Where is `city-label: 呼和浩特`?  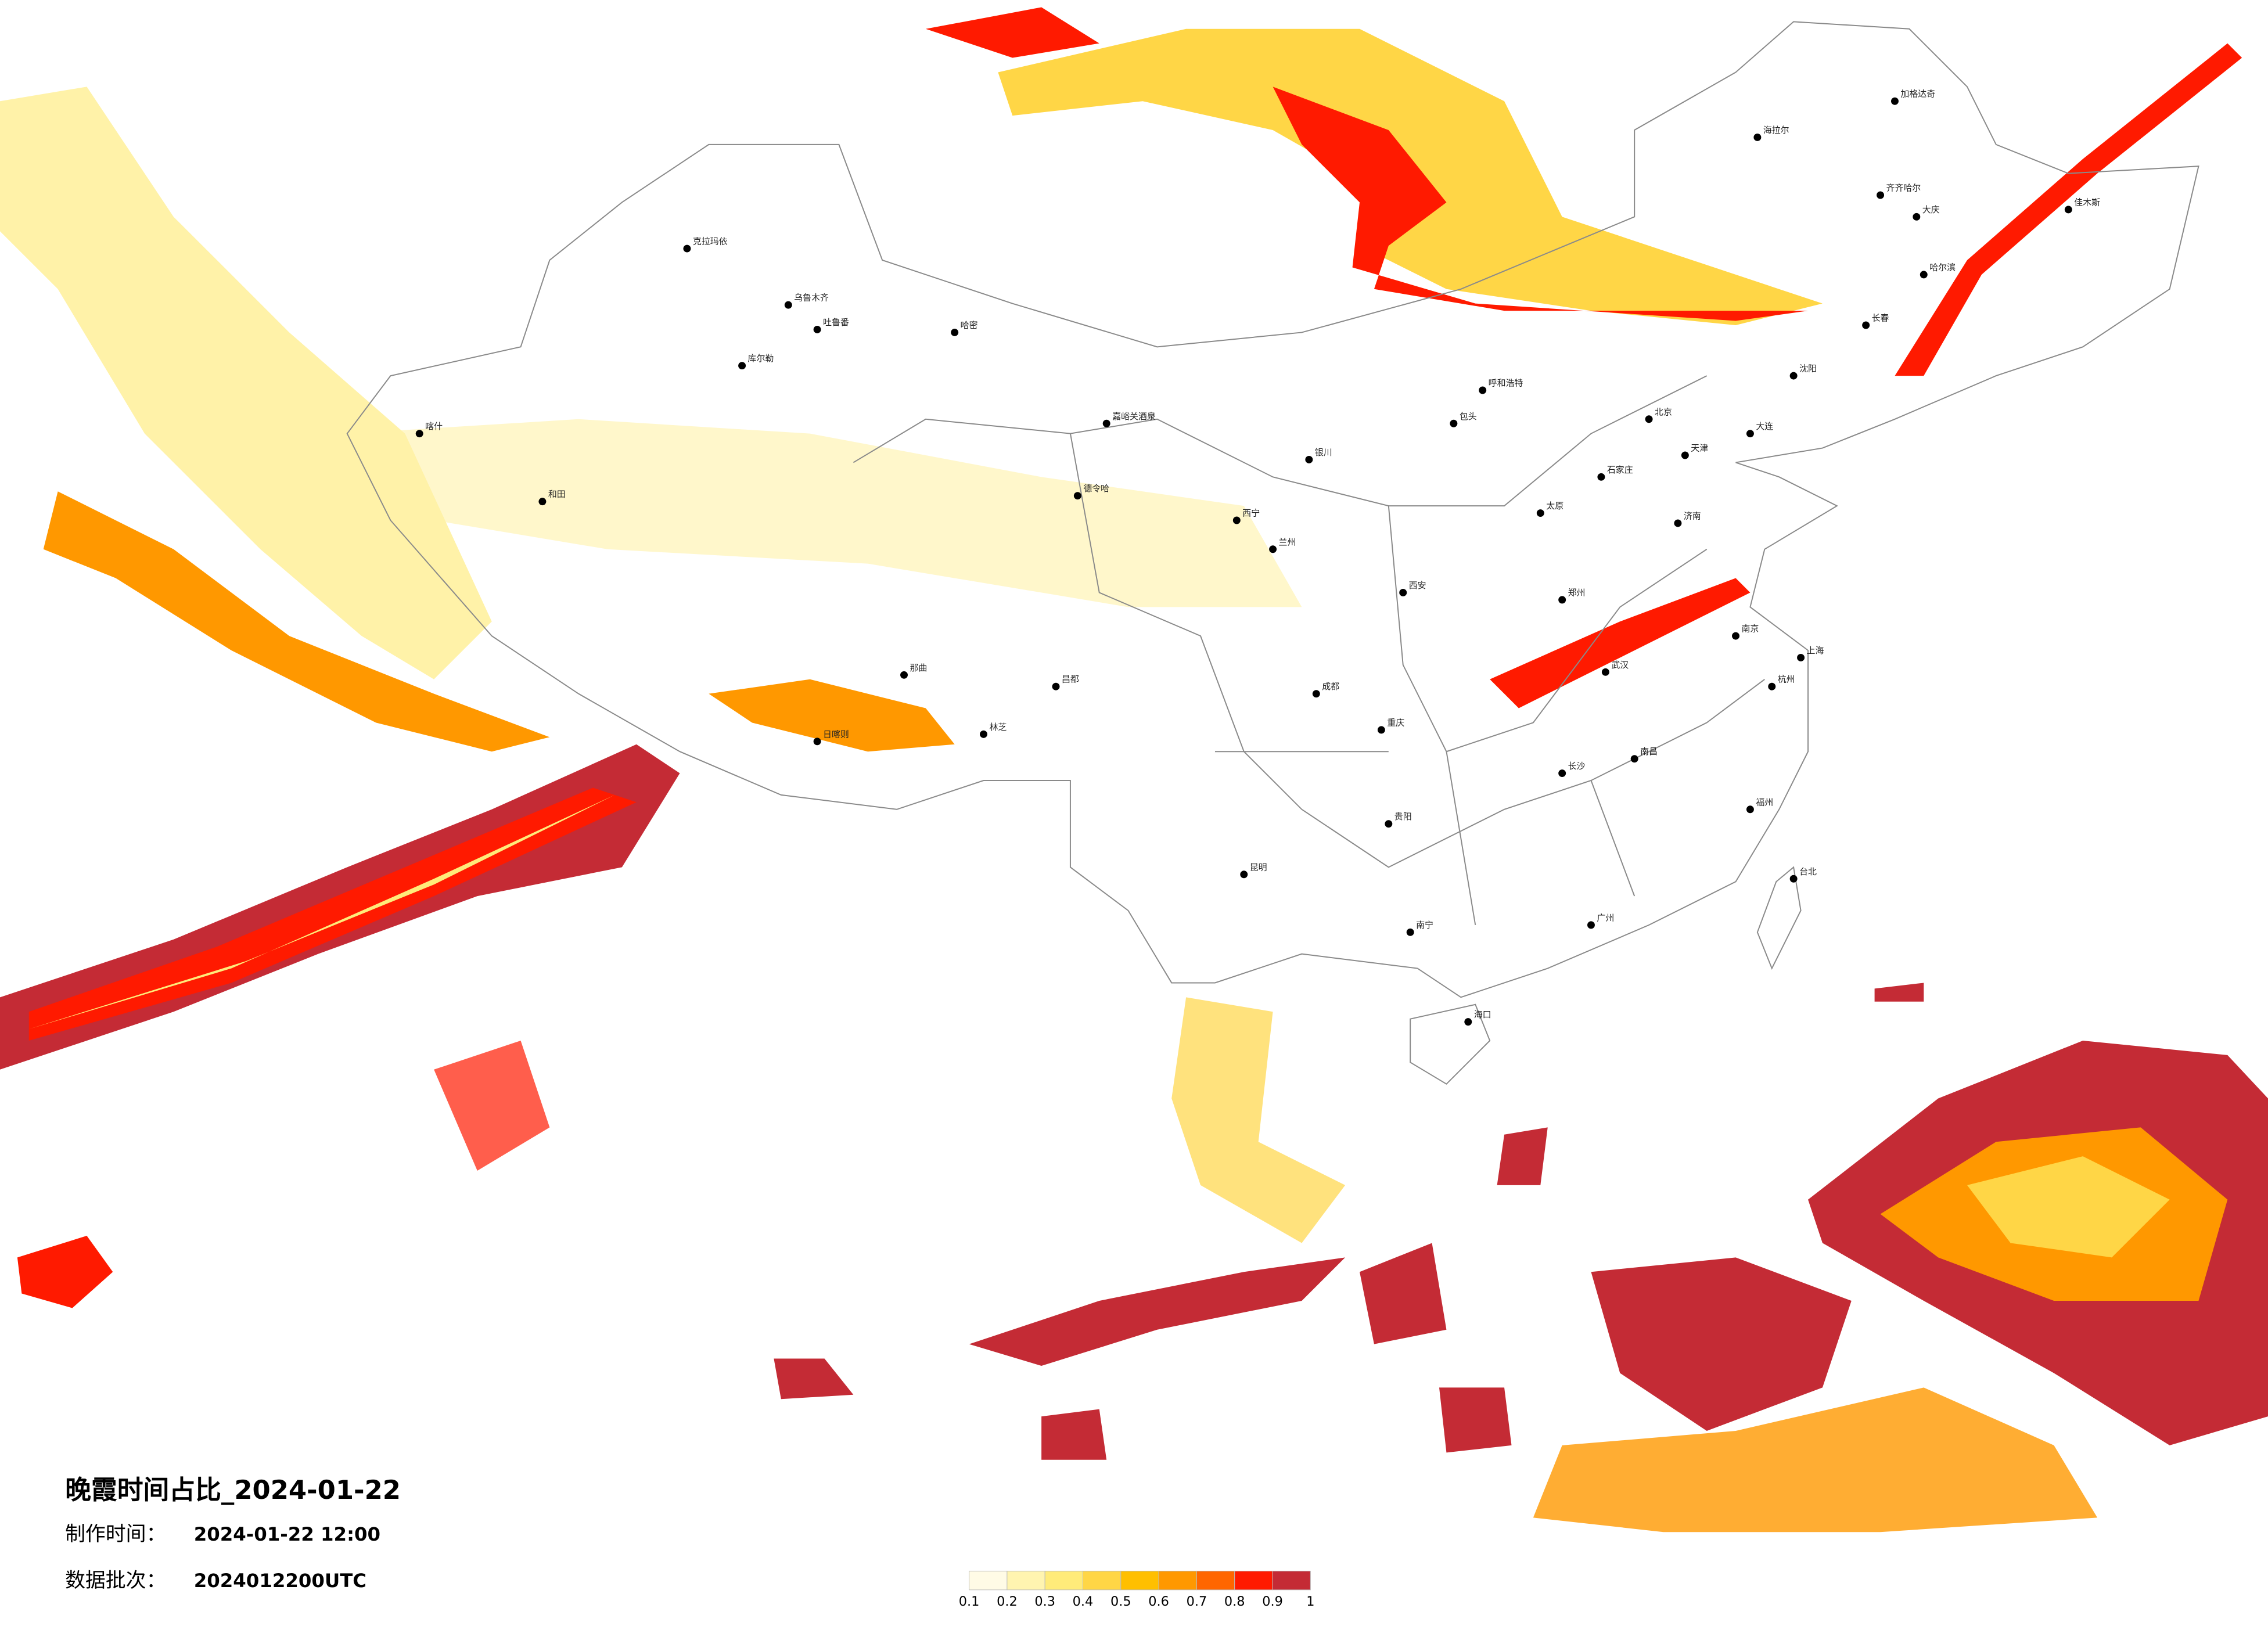 city-label: 呼和浩特 is located at coordinates (1506, 383).